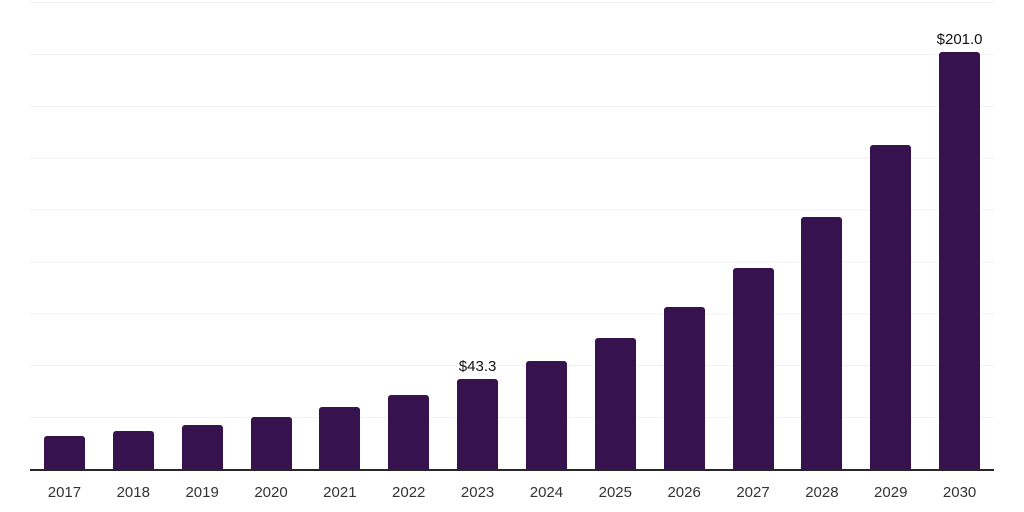  What do you see at coordinates (753, 235) in the screenshot?
I see `bar-slot-2027` at bounding box center [753, 235].